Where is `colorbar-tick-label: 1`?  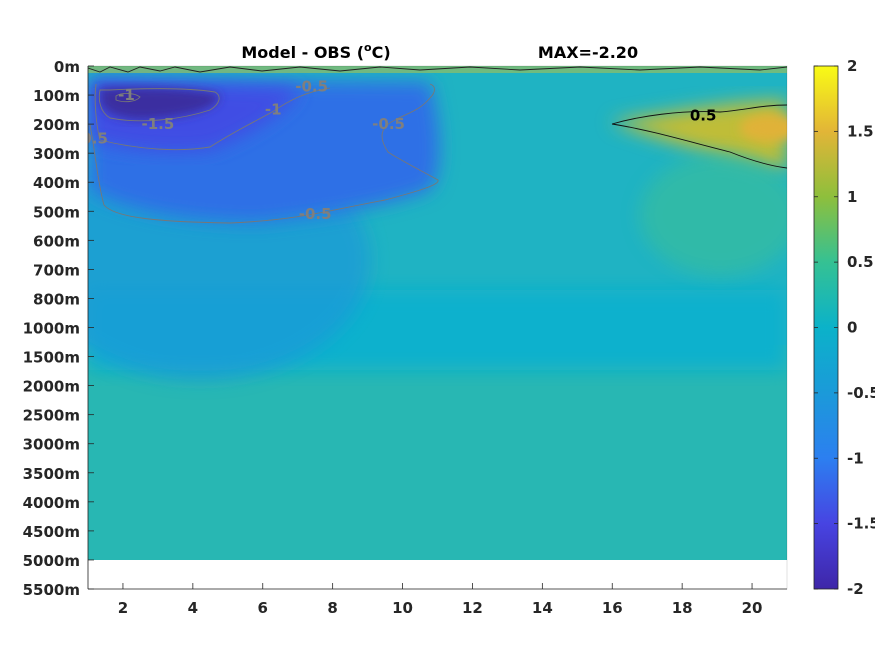 colorbar-tick-label: 1 is located at coordinates (852, 197).